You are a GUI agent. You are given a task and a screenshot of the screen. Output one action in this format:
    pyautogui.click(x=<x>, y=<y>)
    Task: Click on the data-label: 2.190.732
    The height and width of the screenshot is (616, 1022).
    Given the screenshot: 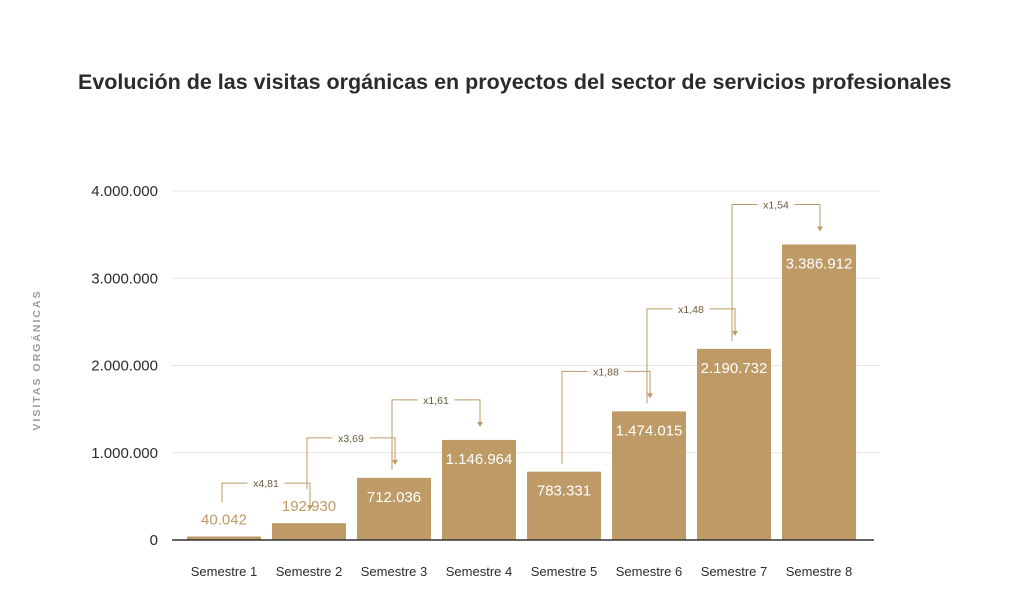 What is the action you would take?
    pyautogui.click(x=734, y=368)
    